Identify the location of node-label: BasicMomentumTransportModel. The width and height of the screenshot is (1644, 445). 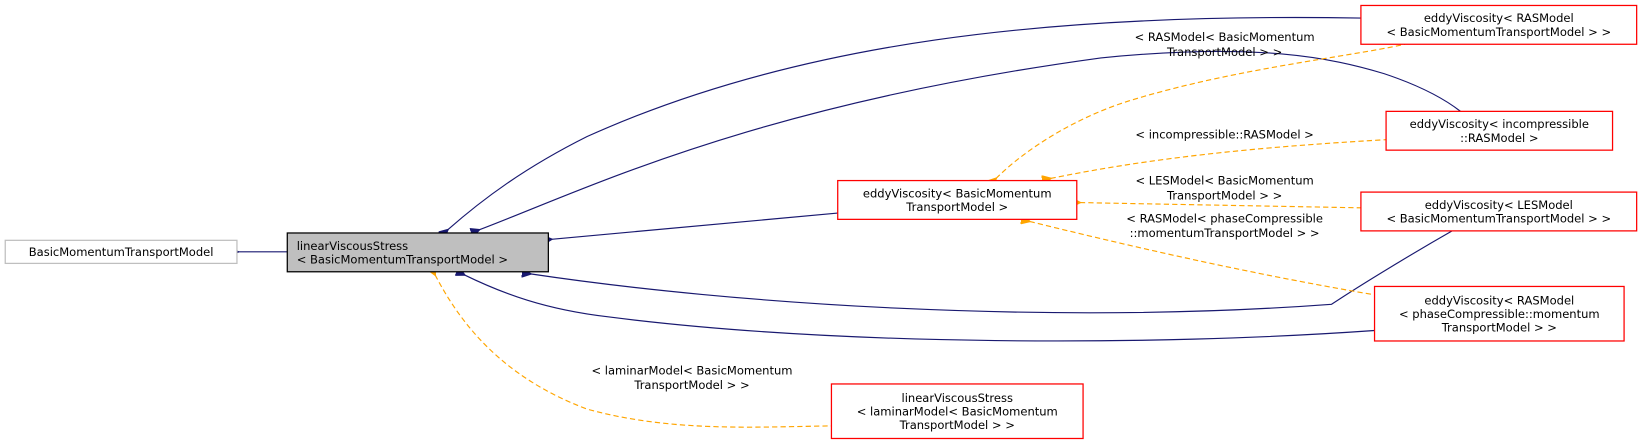
(121, 252).